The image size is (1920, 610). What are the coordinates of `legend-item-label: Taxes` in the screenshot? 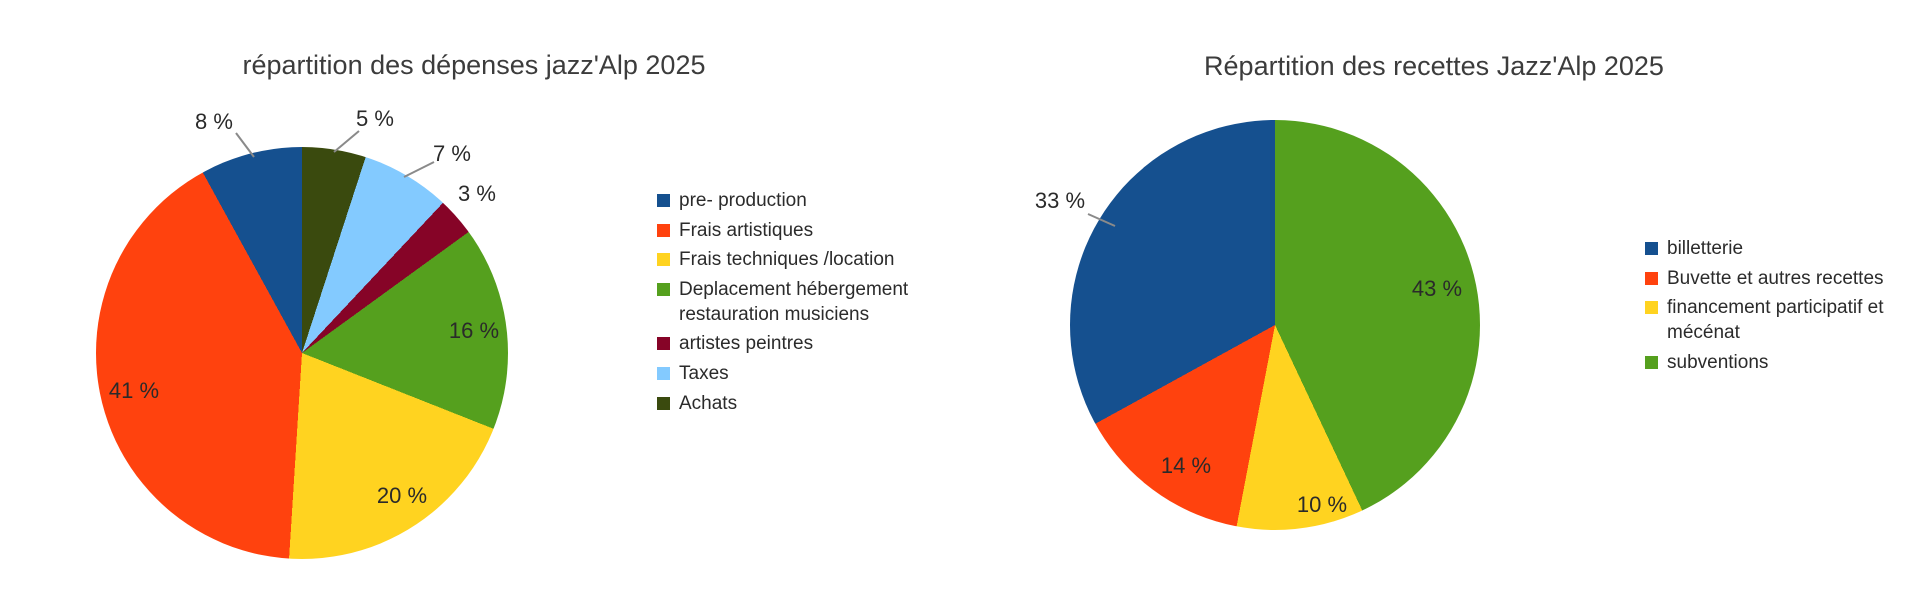 It's located at (704, 374).